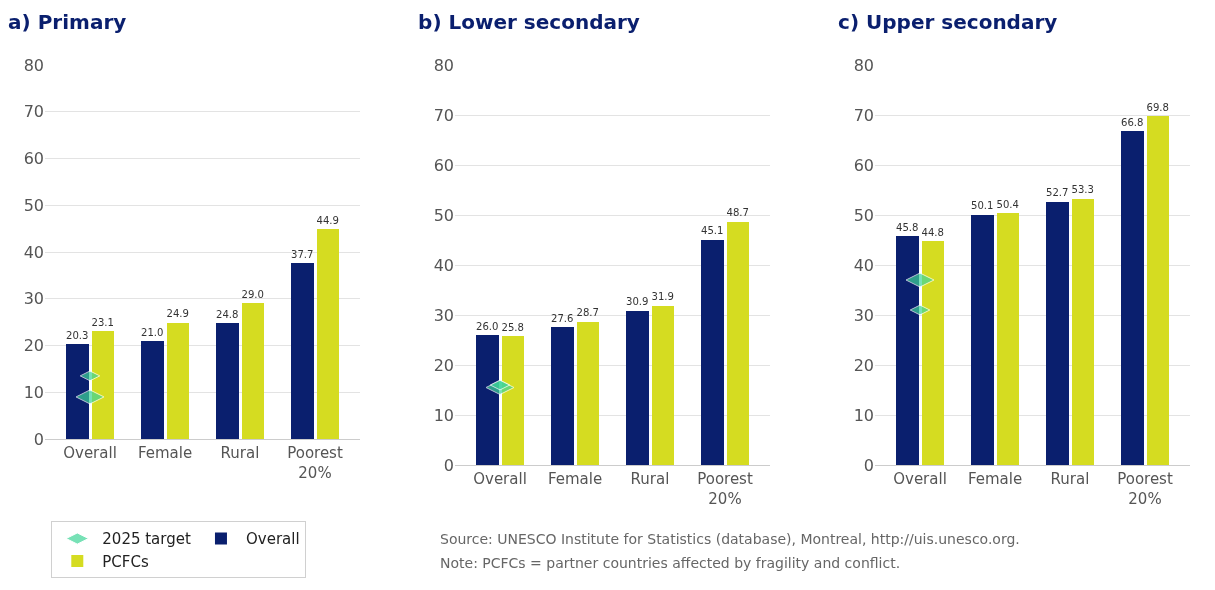 This screenshot has height=590, width=1215. What do you see at coordinates (907, 227) in the screenshot?
I see `data-label: 45.8` at bounding box center [907, 227].